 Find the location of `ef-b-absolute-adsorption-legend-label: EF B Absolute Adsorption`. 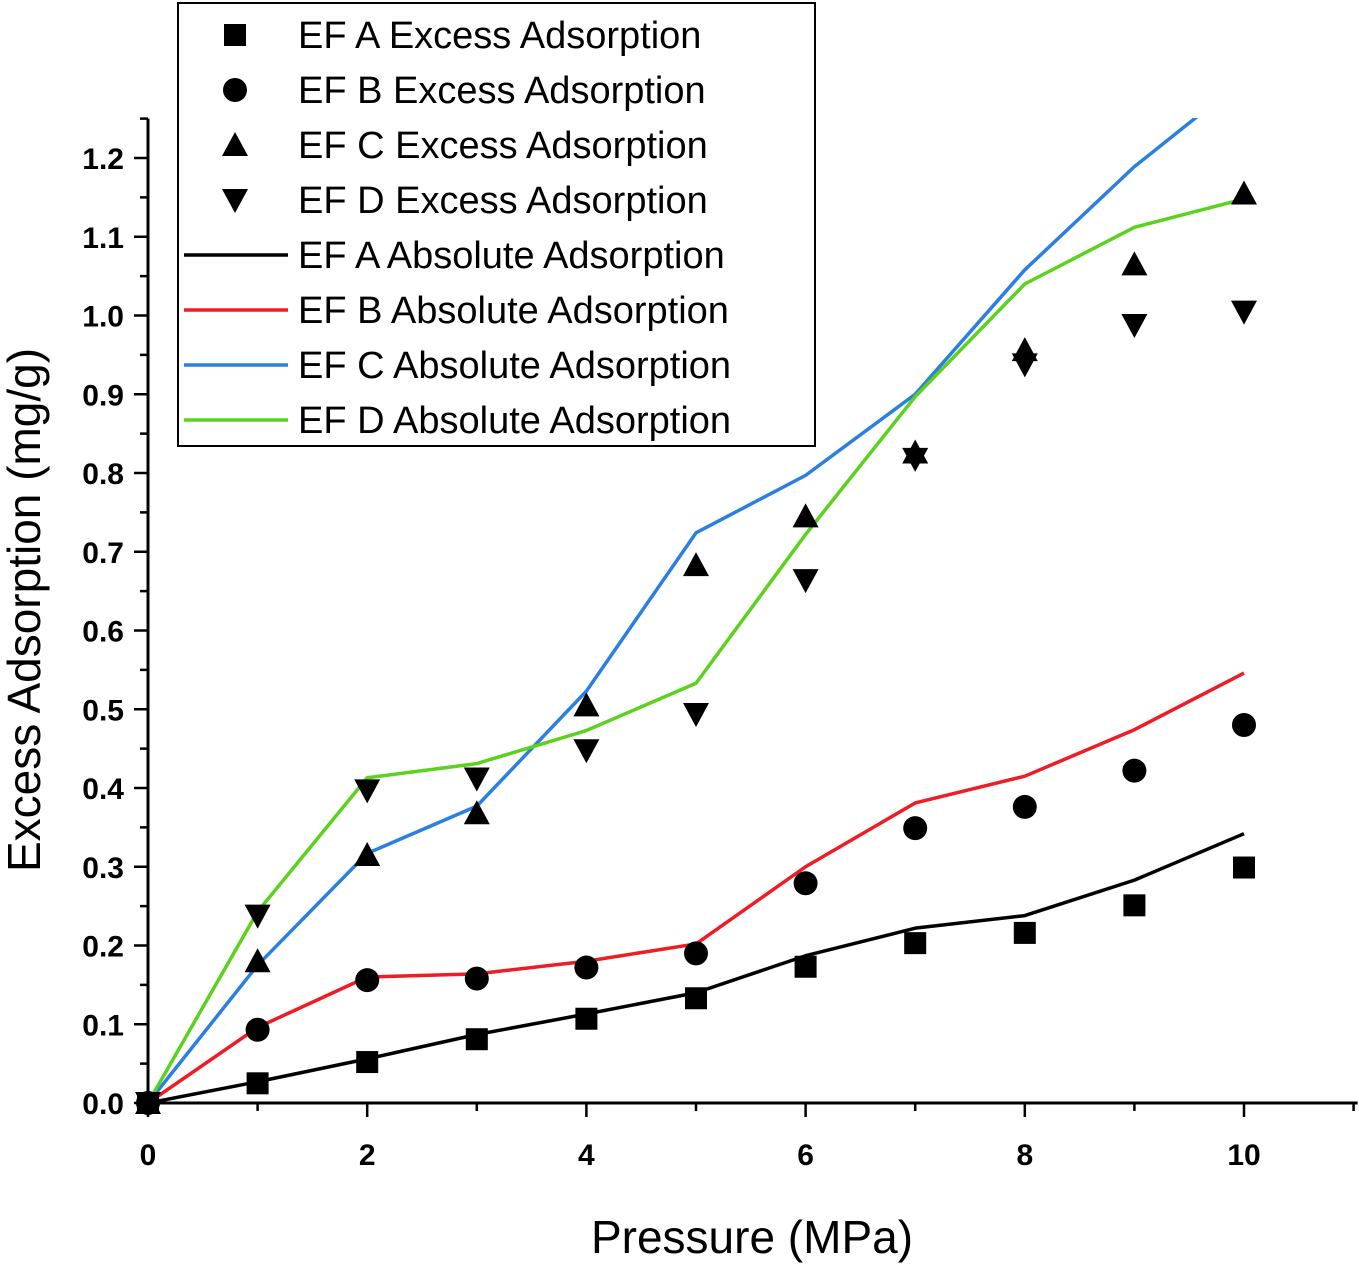

ef-b-absolute-adsorption-legend-label: EF B Absolute Adsorption is located at coordinates (513, 311).